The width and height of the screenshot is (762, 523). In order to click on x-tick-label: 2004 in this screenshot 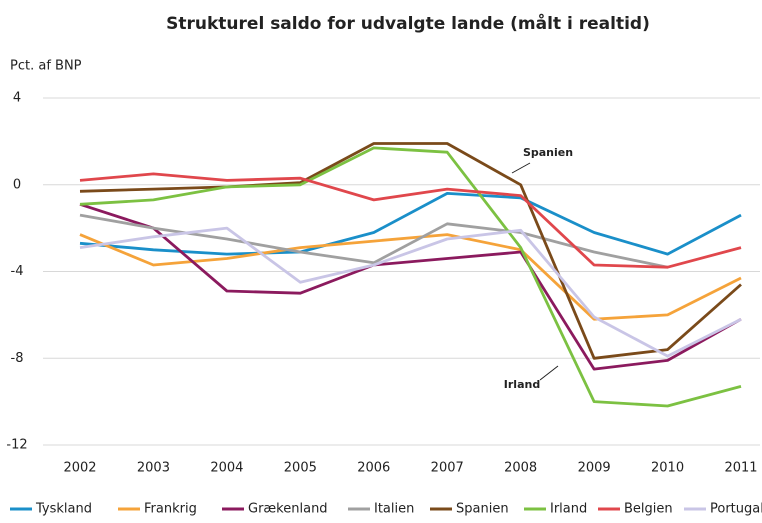, I will do `click(226, 468)`.